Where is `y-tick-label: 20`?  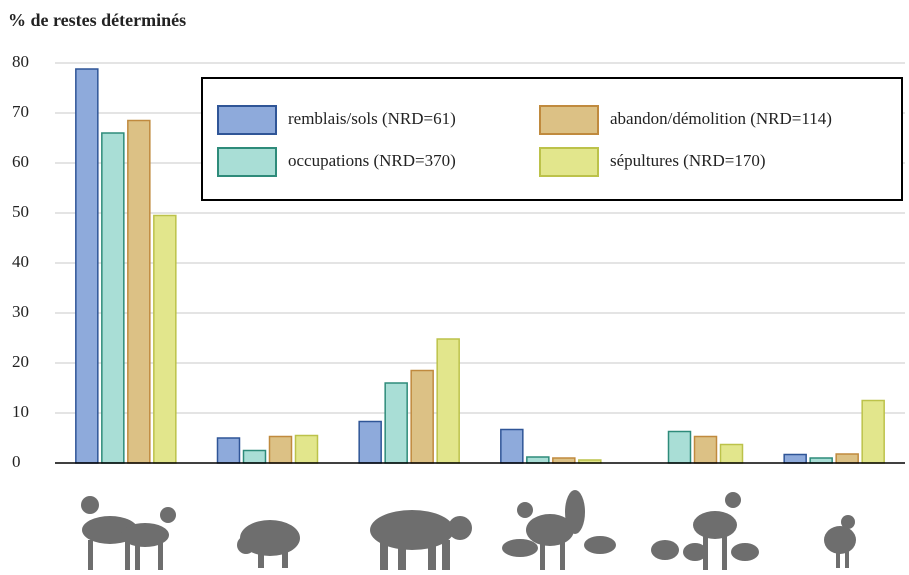 y-tick-label: 20 is located at coordinates (20, 361).